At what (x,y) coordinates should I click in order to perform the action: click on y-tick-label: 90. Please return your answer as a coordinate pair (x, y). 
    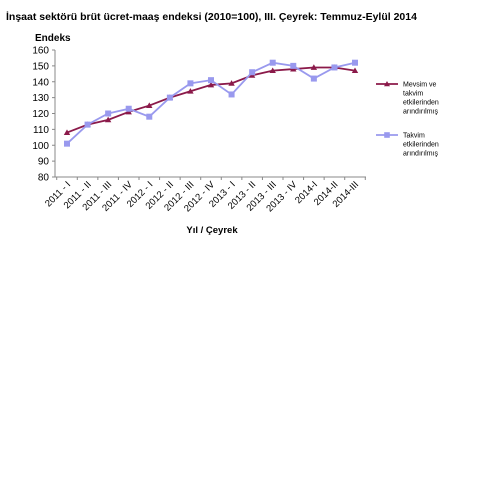
    Looking at the image, I should click on (44, 162).